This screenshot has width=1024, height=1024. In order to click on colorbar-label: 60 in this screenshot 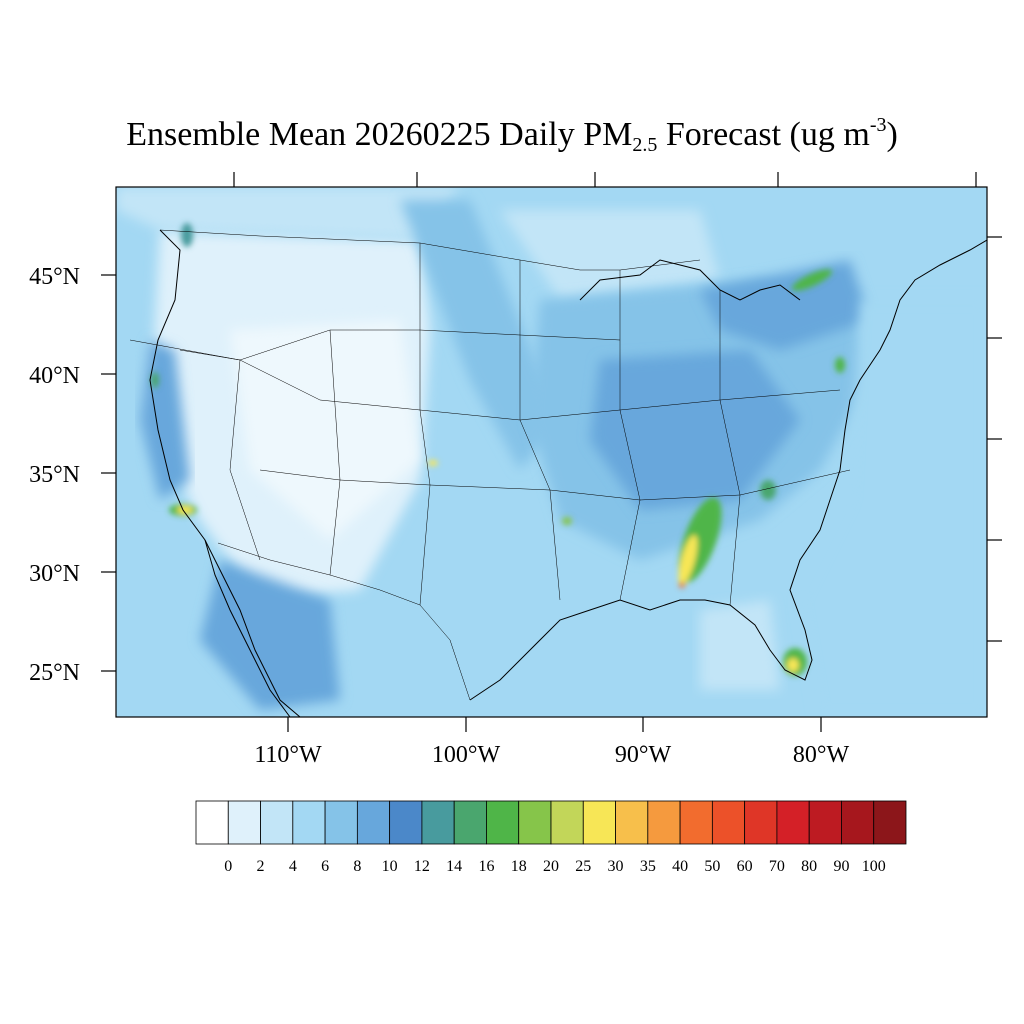, I will do `click(745, 866)`.